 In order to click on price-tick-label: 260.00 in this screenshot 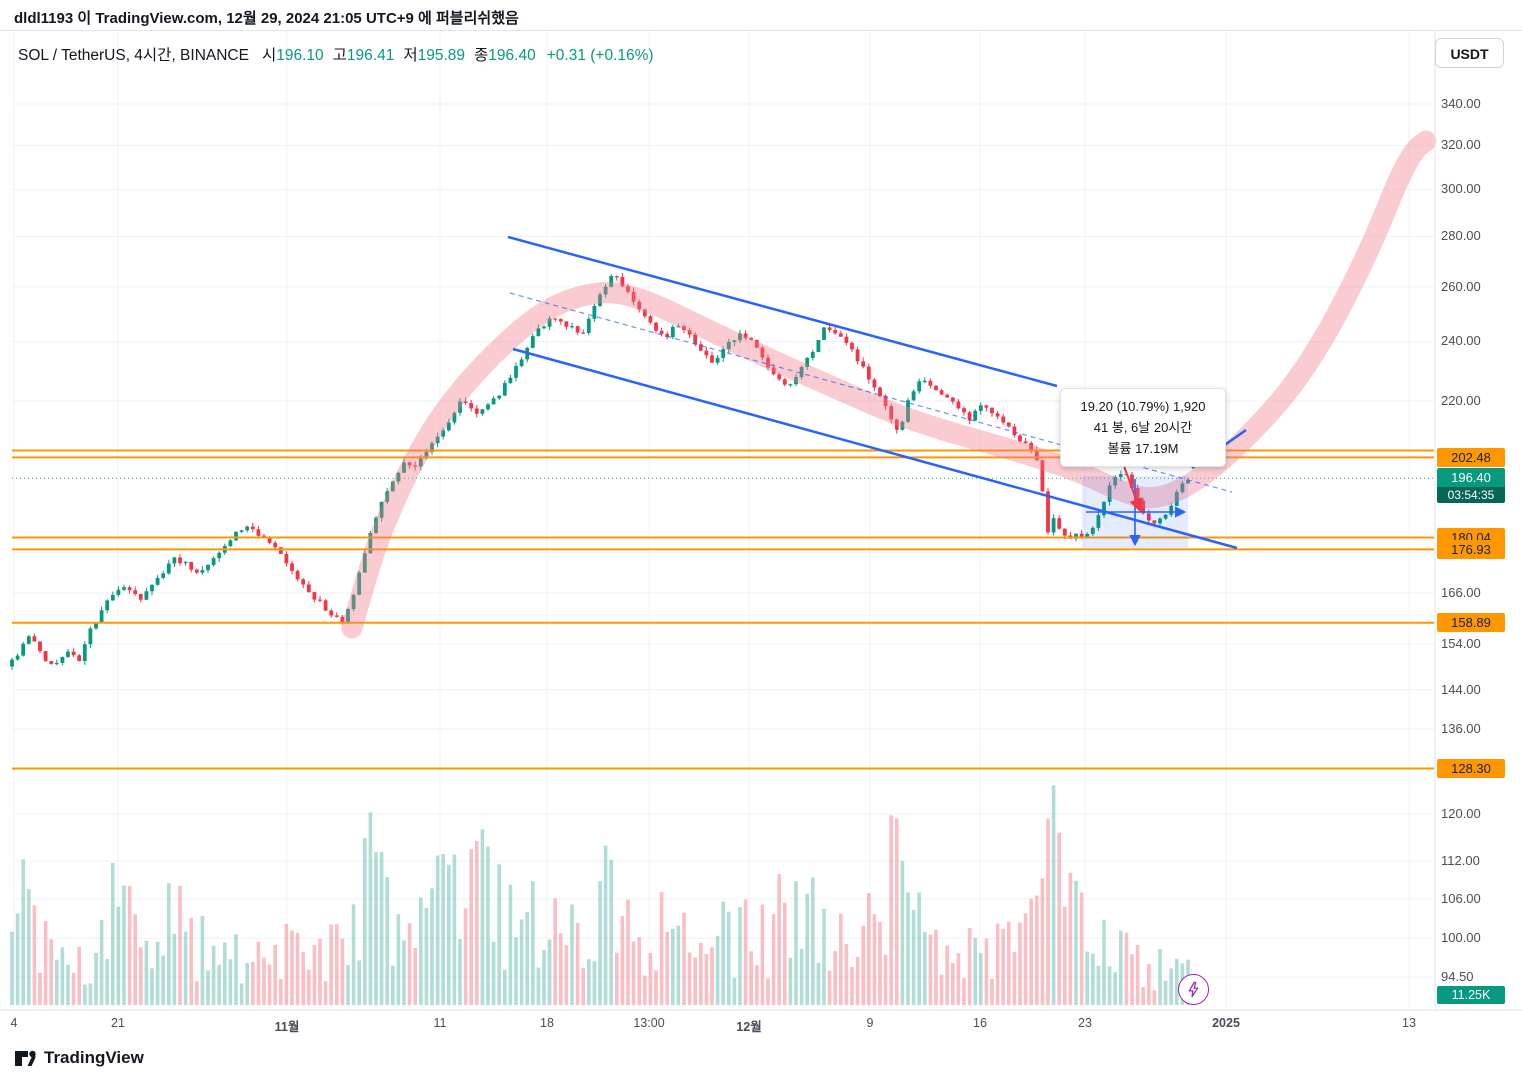, I will do `click(1461, 286)`.